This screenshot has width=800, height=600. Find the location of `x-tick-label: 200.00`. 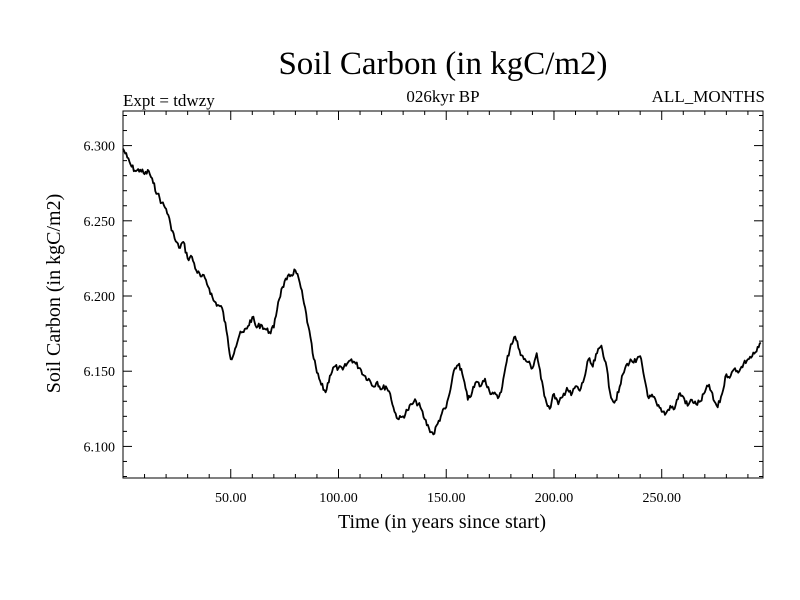

x-tick-label: 200.00 is located at coordinates (554, 498).